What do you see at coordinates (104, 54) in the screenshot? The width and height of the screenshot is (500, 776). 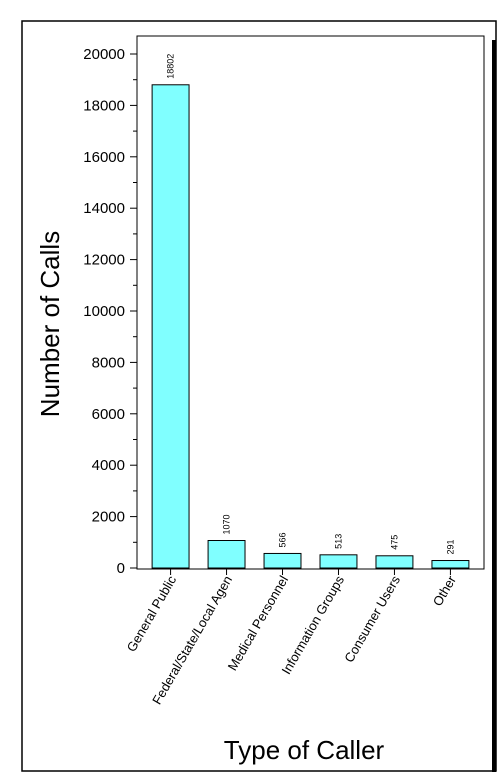 I see `y-tick-label: 20000` at bounding box center [104, 54].